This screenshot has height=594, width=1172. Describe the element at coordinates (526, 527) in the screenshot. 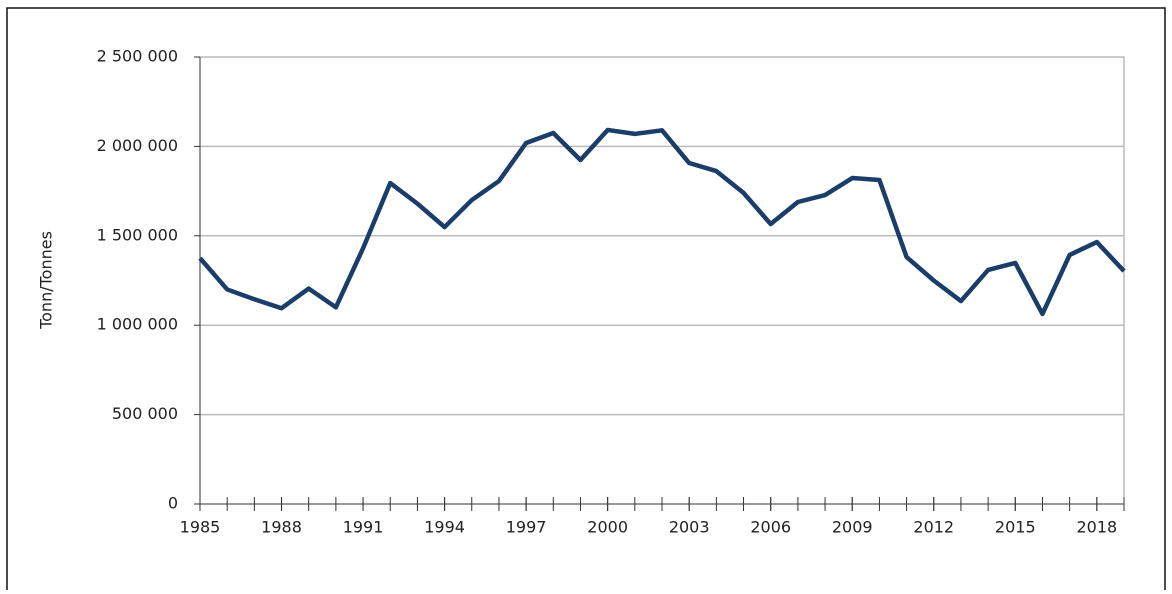

I see `x-tick-label: 1997` at that location.